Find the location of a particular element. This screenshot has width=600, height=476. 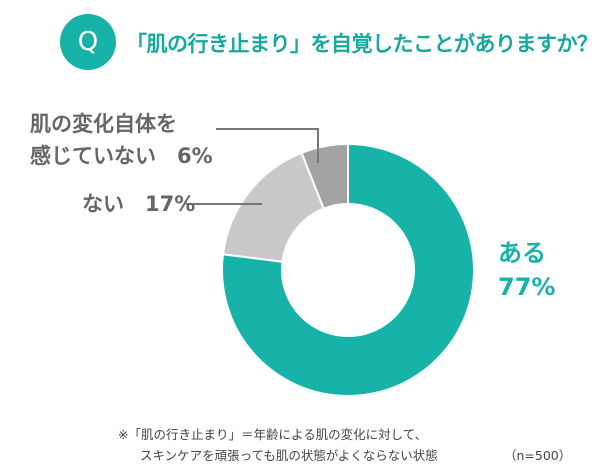

question-title: 「肌の行き止まり」を自覚したことがありますか？ is located at coordinates (362, 44).